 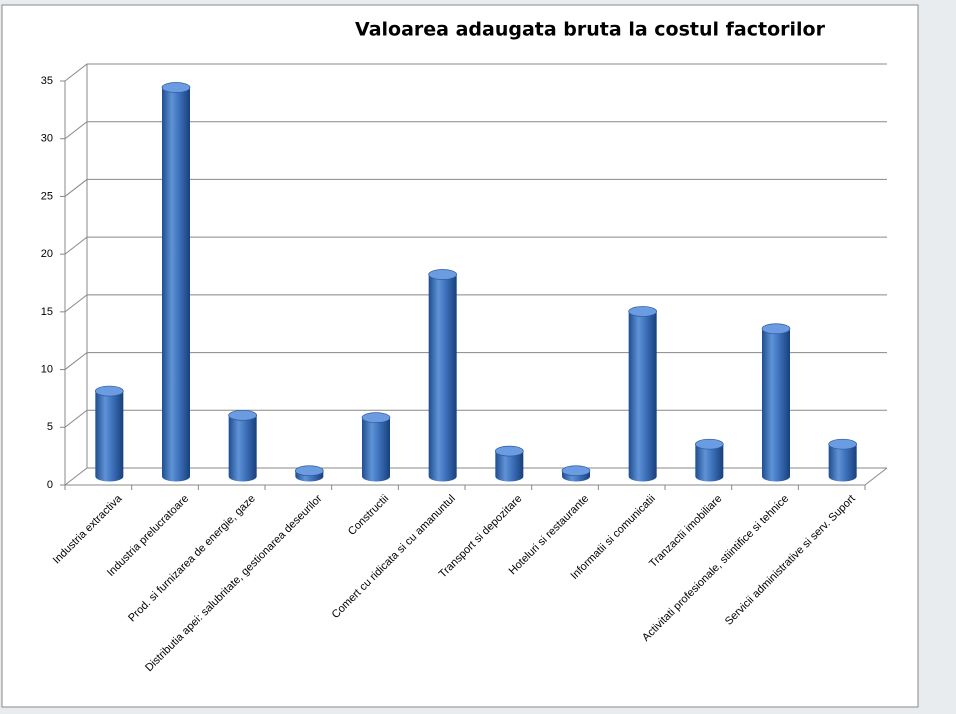 I want to click on y-tick-label: 15, so click(x=47, y=312).